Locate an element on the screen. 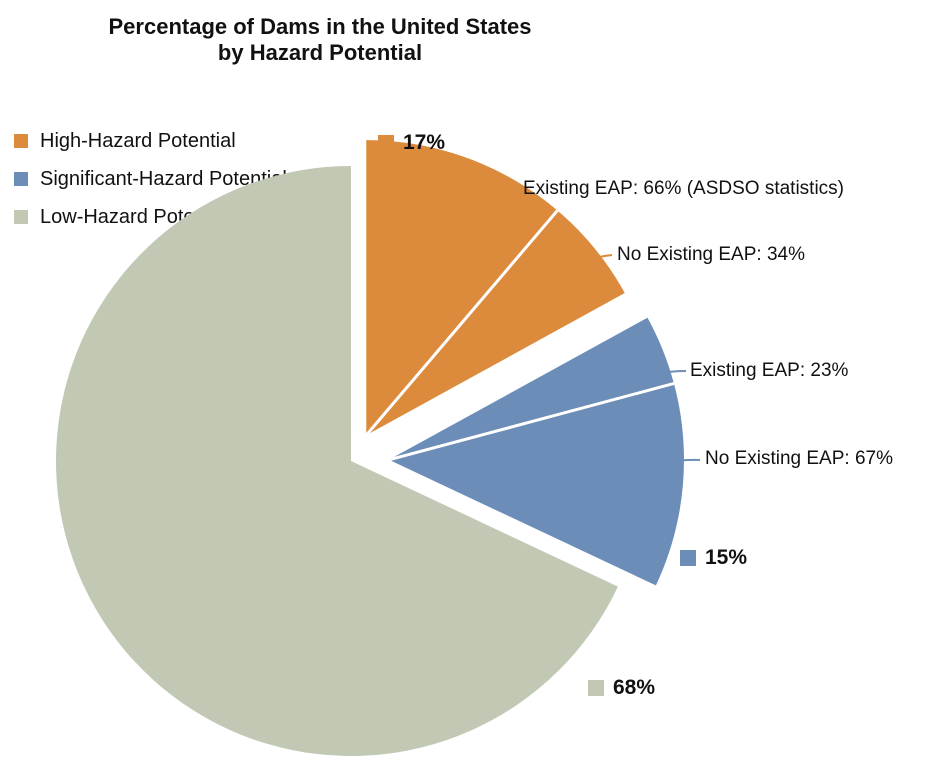  pct-label-high-hazard: 17% is located at coordinates (411, 143).